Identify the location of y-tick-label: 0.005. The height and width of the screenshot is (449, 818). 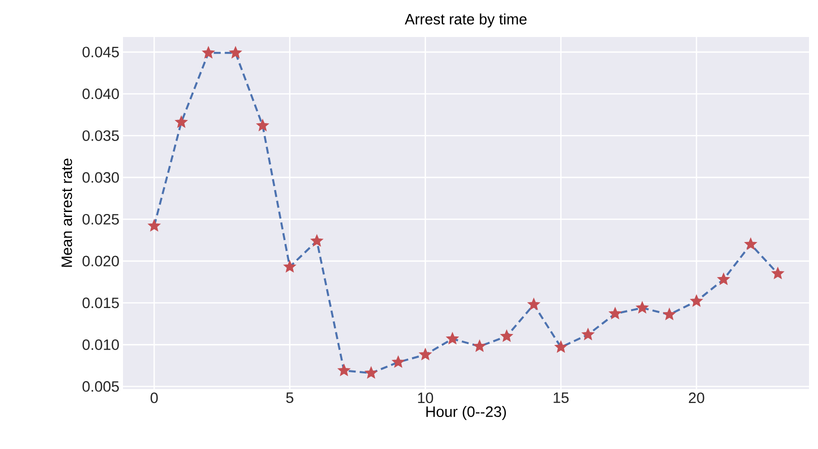
(100, 386).